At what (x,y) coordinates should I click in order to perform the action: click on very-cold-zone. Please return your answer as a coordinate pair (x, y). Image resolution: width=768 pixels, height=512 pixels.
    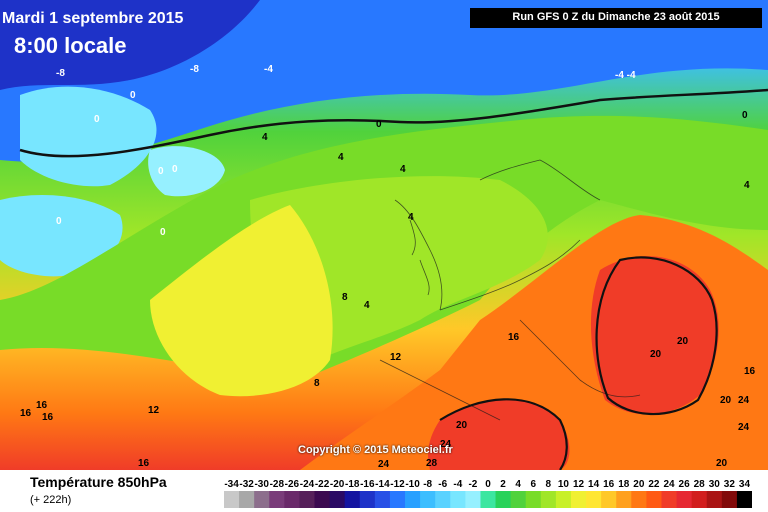
    Looking at the image, I should click on (130, 45).